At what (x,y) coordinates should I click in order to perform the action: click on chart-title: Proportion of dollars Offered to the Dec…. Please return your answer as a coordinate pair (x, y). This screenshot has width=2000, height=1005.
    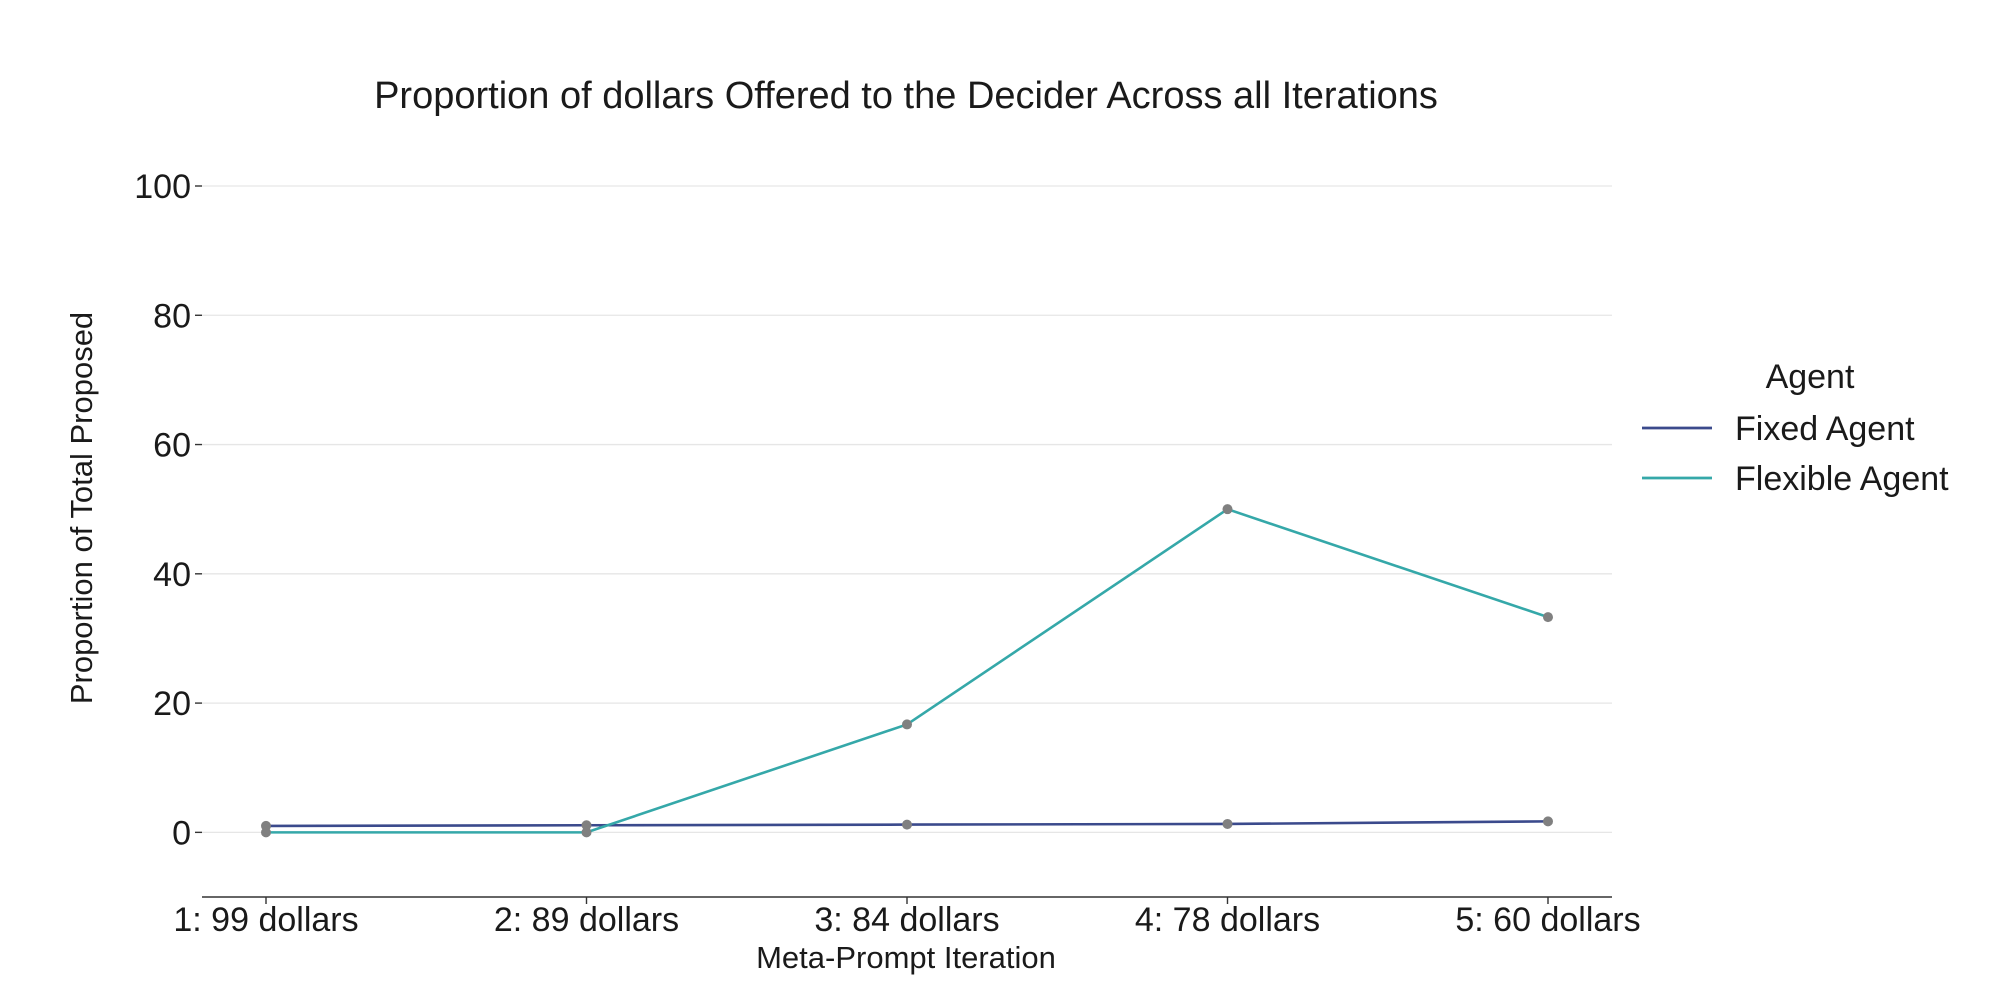
    Looking at the image, I should click on (906, 96).